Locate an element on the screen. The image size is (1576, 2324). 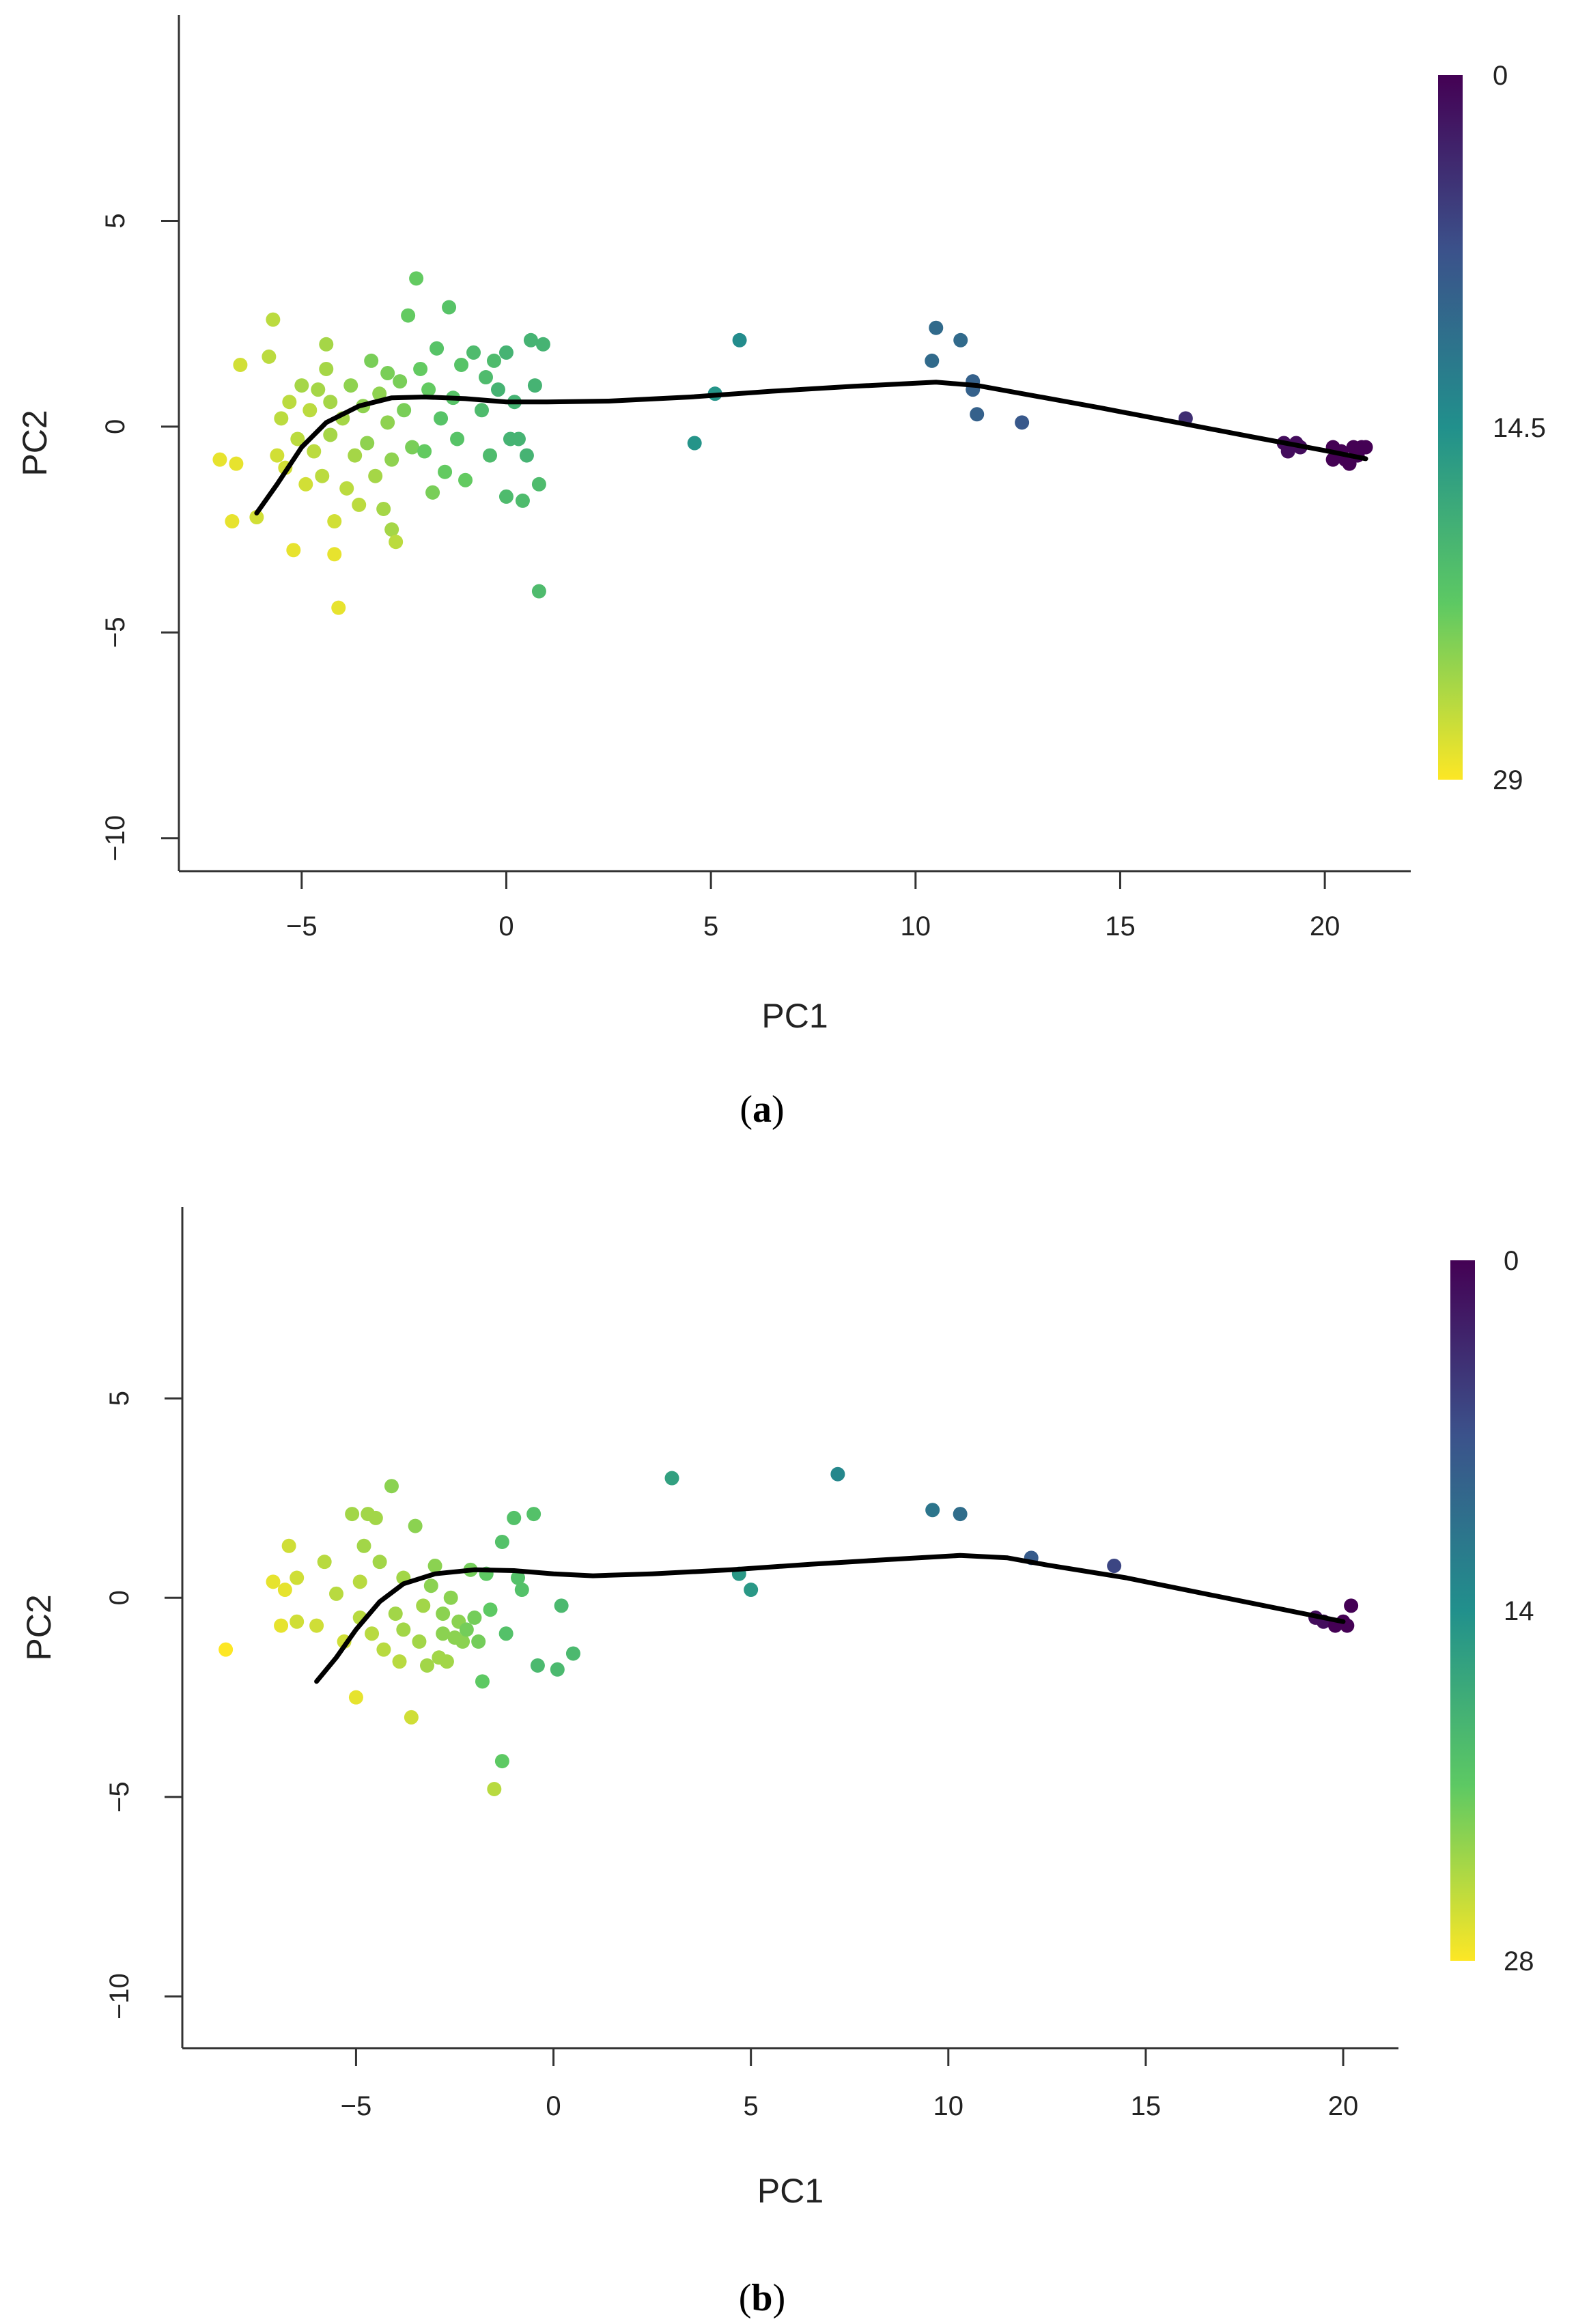
y-tick-label: −10 is located at coordinates (115, 838).